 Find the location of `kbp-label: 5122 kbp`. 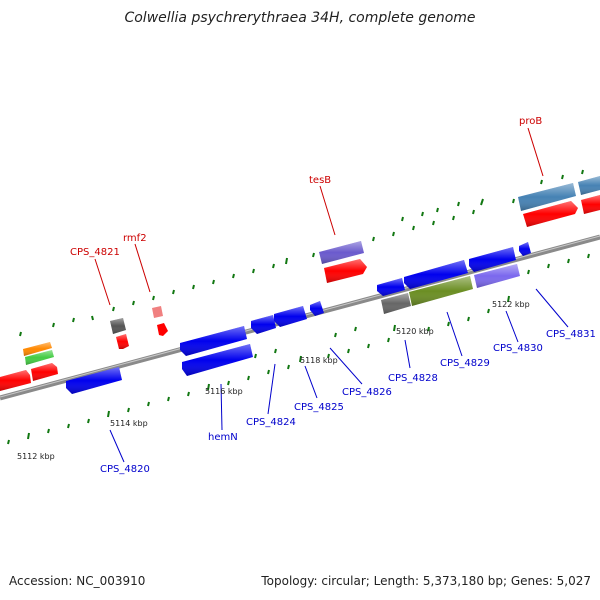

kbp-label: 5122 kbp is located at coordinates (511, 304).